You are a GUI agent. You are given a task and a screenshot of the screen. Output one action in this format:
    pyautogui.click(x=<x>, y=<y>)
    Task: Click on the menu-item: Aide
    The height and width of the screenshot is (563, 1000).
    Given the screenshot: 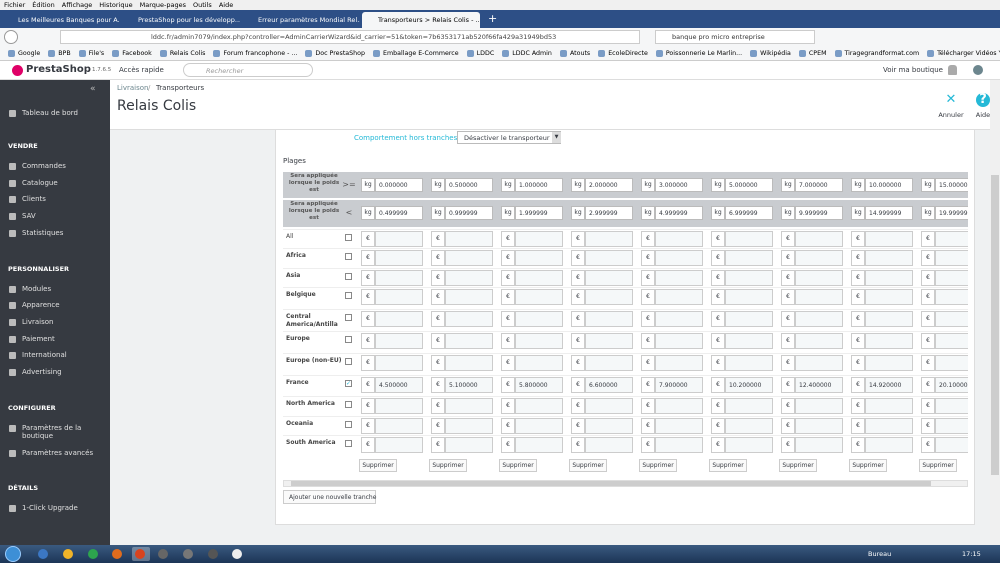 What is the action you would take?
    pyautogui.click(x=226, y=5)
    